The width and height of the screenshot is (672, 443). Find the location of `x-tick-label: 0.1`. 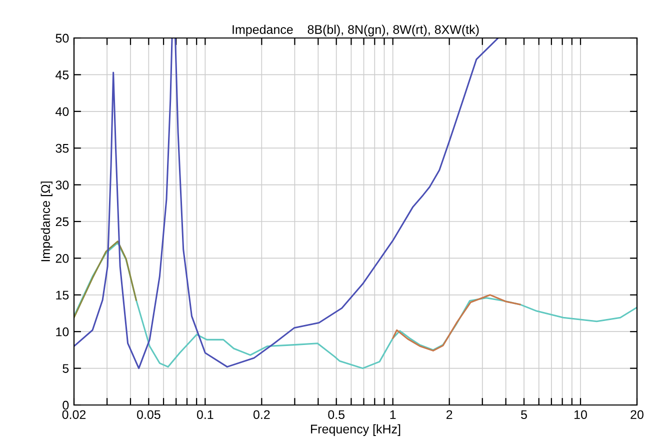

x-tick-label: 0.1 is located at coordinates (205, 415).